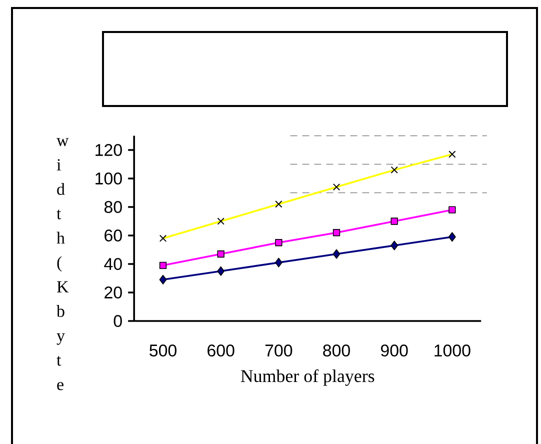 The height and width of the screenshot is (444, 541). I want to click on y-tick-label: 100, so click(109, 178).